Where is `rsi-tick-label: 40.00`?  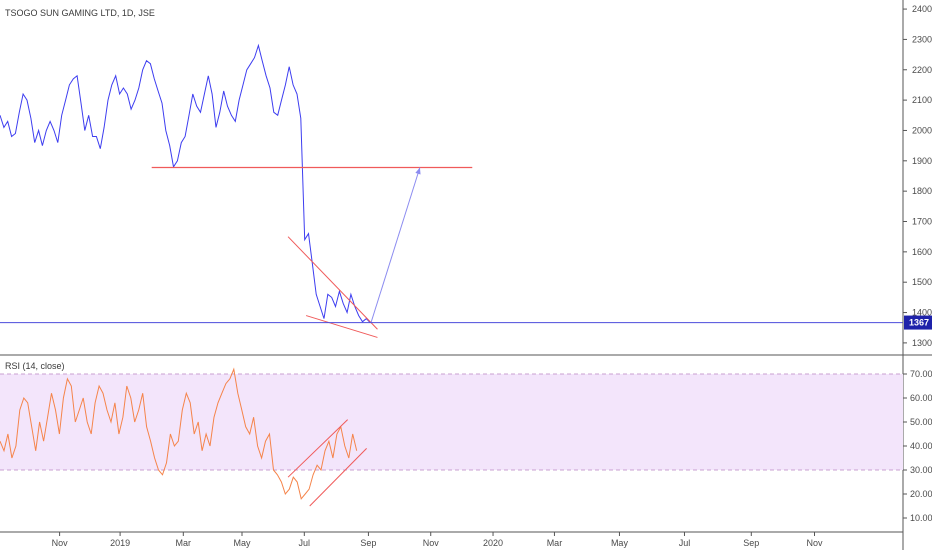 rsi-tick-label: 40.00 is located at coordinates (921, 446).